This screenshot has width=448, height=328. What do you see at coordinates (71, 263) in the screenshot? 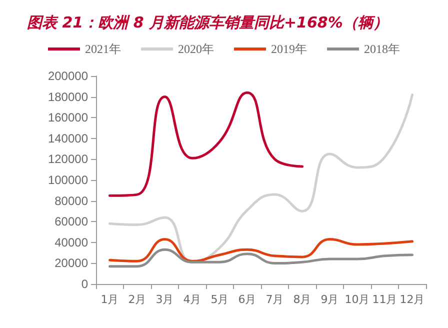
I see `y-tick-label: 20000` at bounding box center [71, 263].